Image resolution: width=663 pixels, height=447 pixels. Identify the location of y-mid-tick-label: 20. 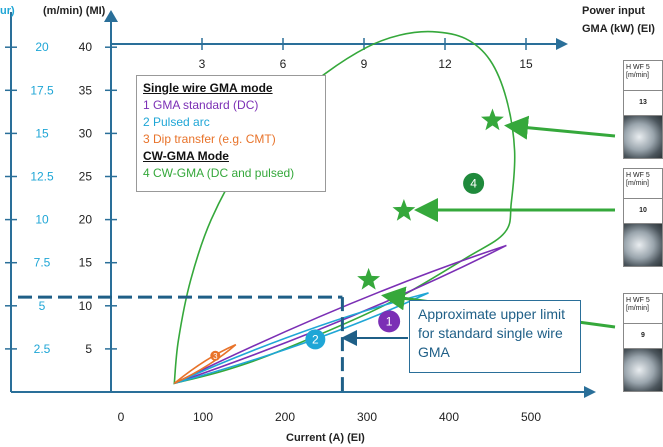
(86, 220).